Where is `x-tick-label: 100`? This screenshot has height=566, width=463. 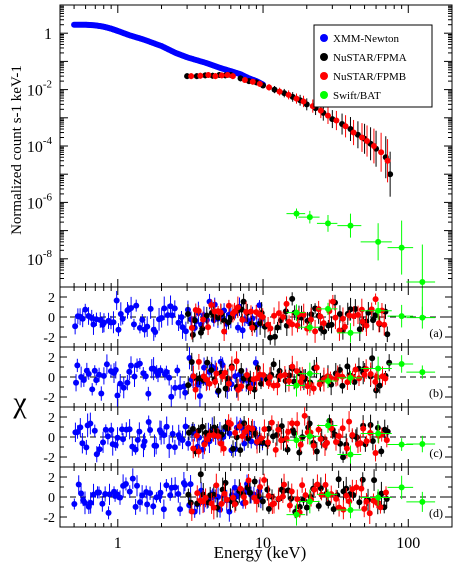
x-tick-label: 100 is located at coordinates (408, 543).